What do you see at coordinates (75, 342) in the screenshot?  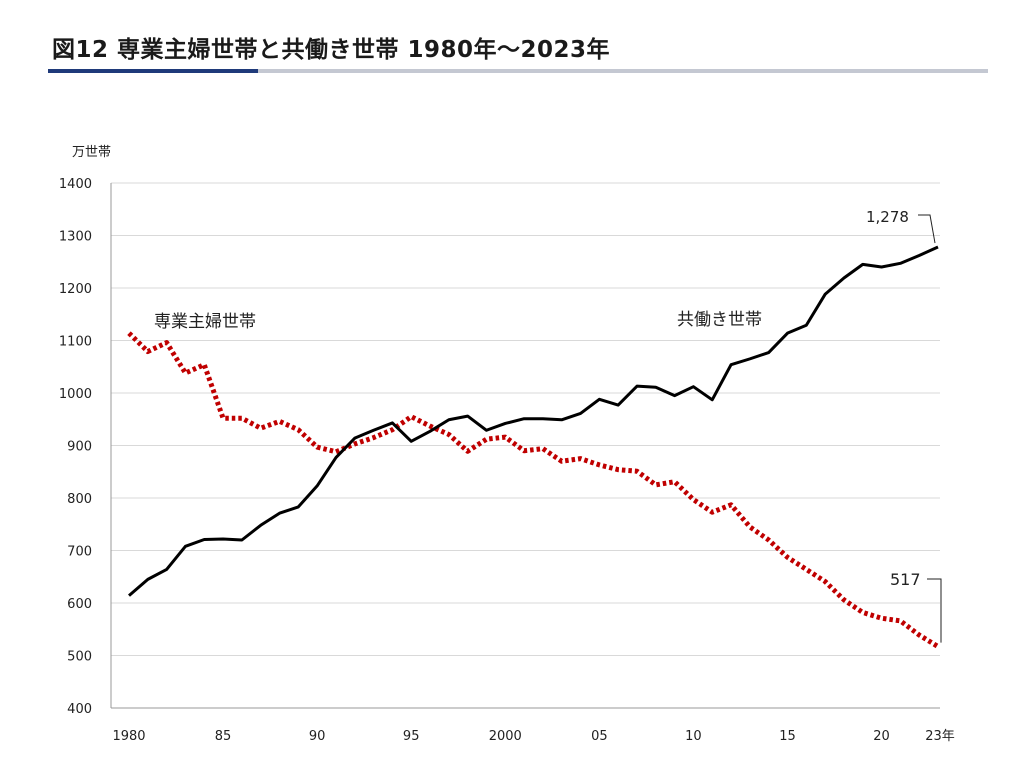 I see `y-tick-label: 1100` at bounding box center [75, 342].